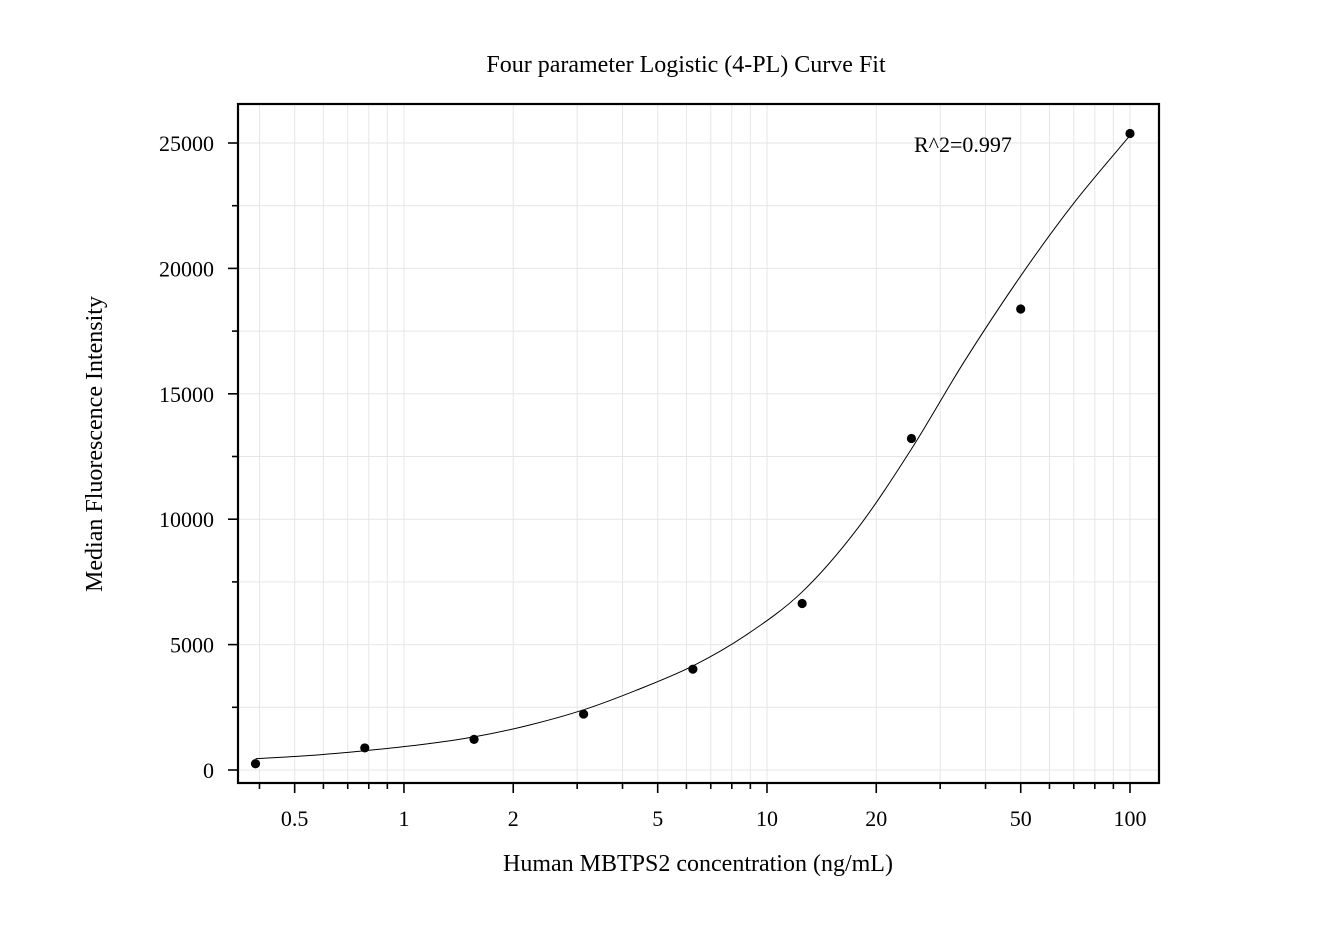 The height and width of the screenshot is (930, 1336). What do you see at coordinates (1021, 818) in the screenshot?
I see `x-tick-label: 50` at bounding box center [1021, 818].